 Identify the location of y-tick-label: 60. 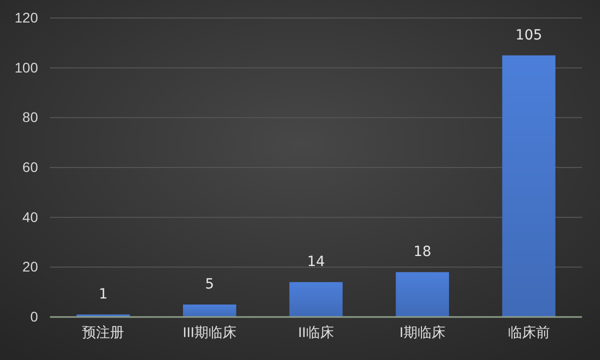
(30, 166).